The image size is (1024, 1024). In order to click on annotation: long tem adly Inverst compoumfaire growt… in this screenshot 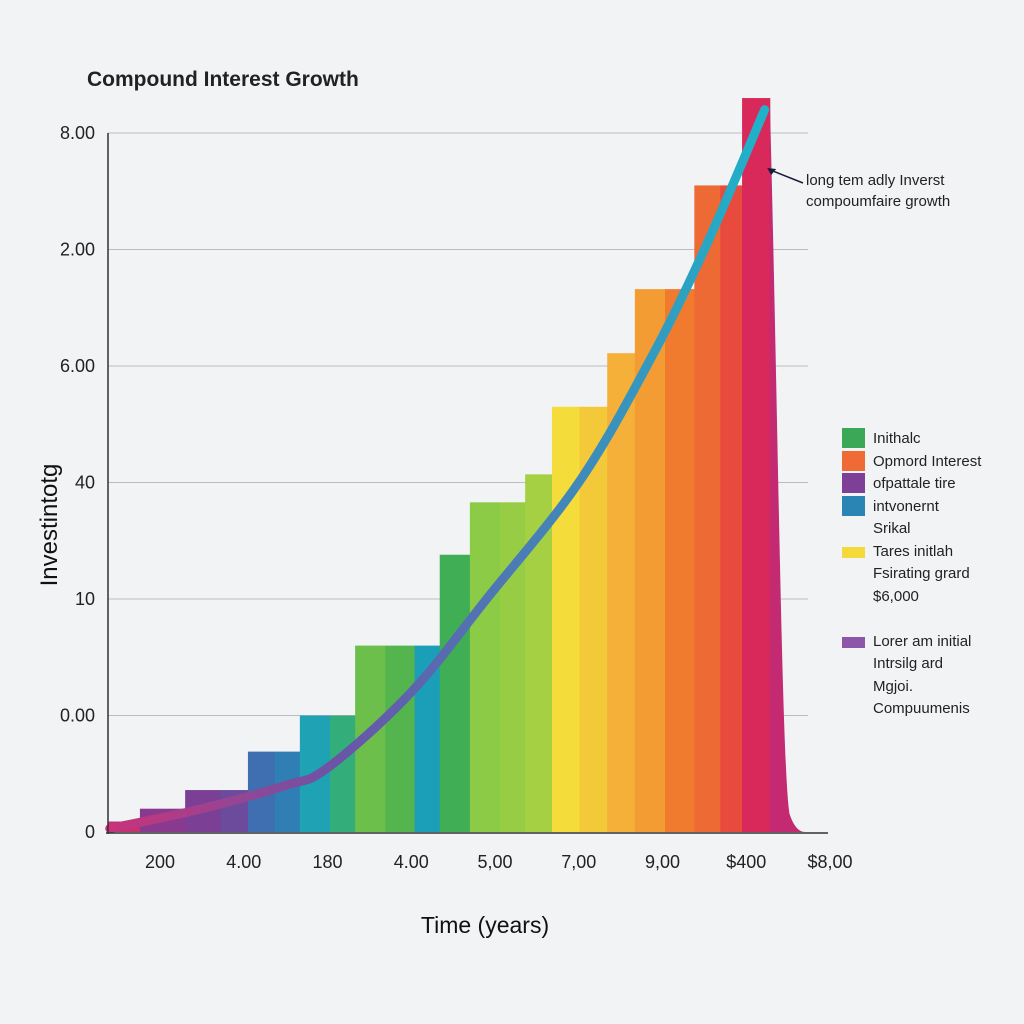, I will do `click(878, 191)`.